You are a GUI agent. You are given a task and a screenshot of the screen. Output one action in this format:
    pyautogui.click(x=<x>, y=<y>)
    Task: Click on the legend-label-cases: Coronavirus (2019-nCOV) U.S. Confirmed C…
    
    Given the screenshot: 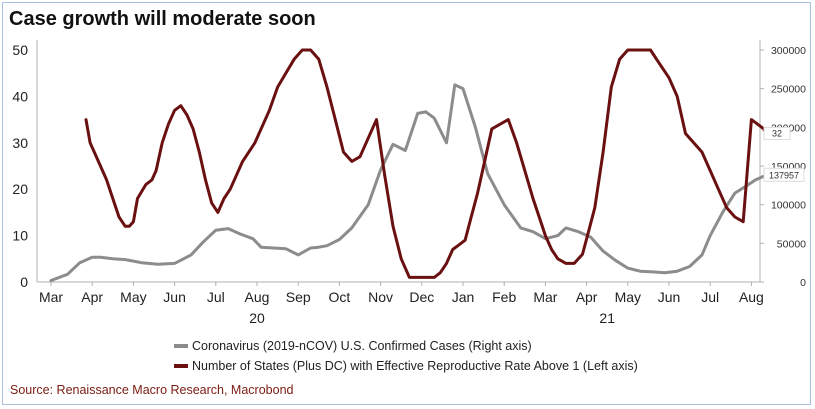 What is the action you would take?
    pyautogui.click(x=362, y=346)
    